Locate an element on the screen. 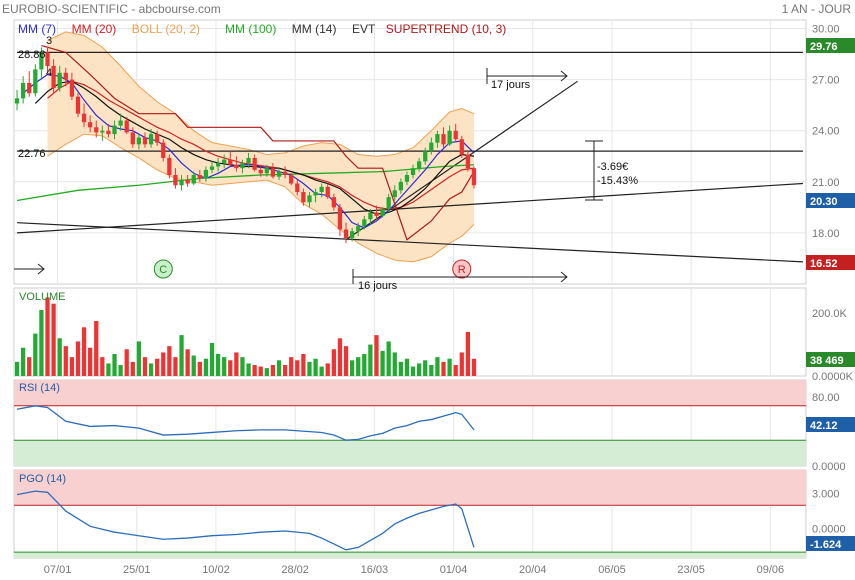 The image size is (855, 580). time-tick-label: 07/01 is located at coordinates (58, 570).